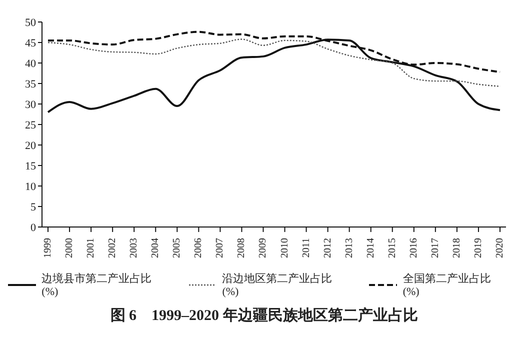 This screenshot has height=341, width=528. I want to click on x-tick-label: 2008, so click(242, 248).